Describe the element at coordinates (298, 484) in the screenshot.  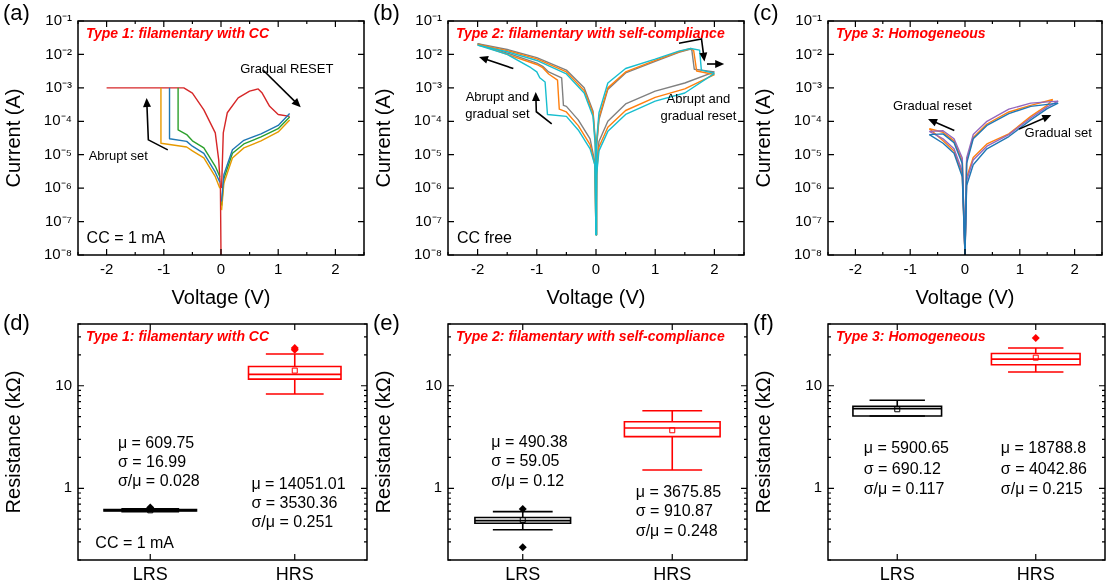
I see `annotation: μ = 14051.01` at that location.